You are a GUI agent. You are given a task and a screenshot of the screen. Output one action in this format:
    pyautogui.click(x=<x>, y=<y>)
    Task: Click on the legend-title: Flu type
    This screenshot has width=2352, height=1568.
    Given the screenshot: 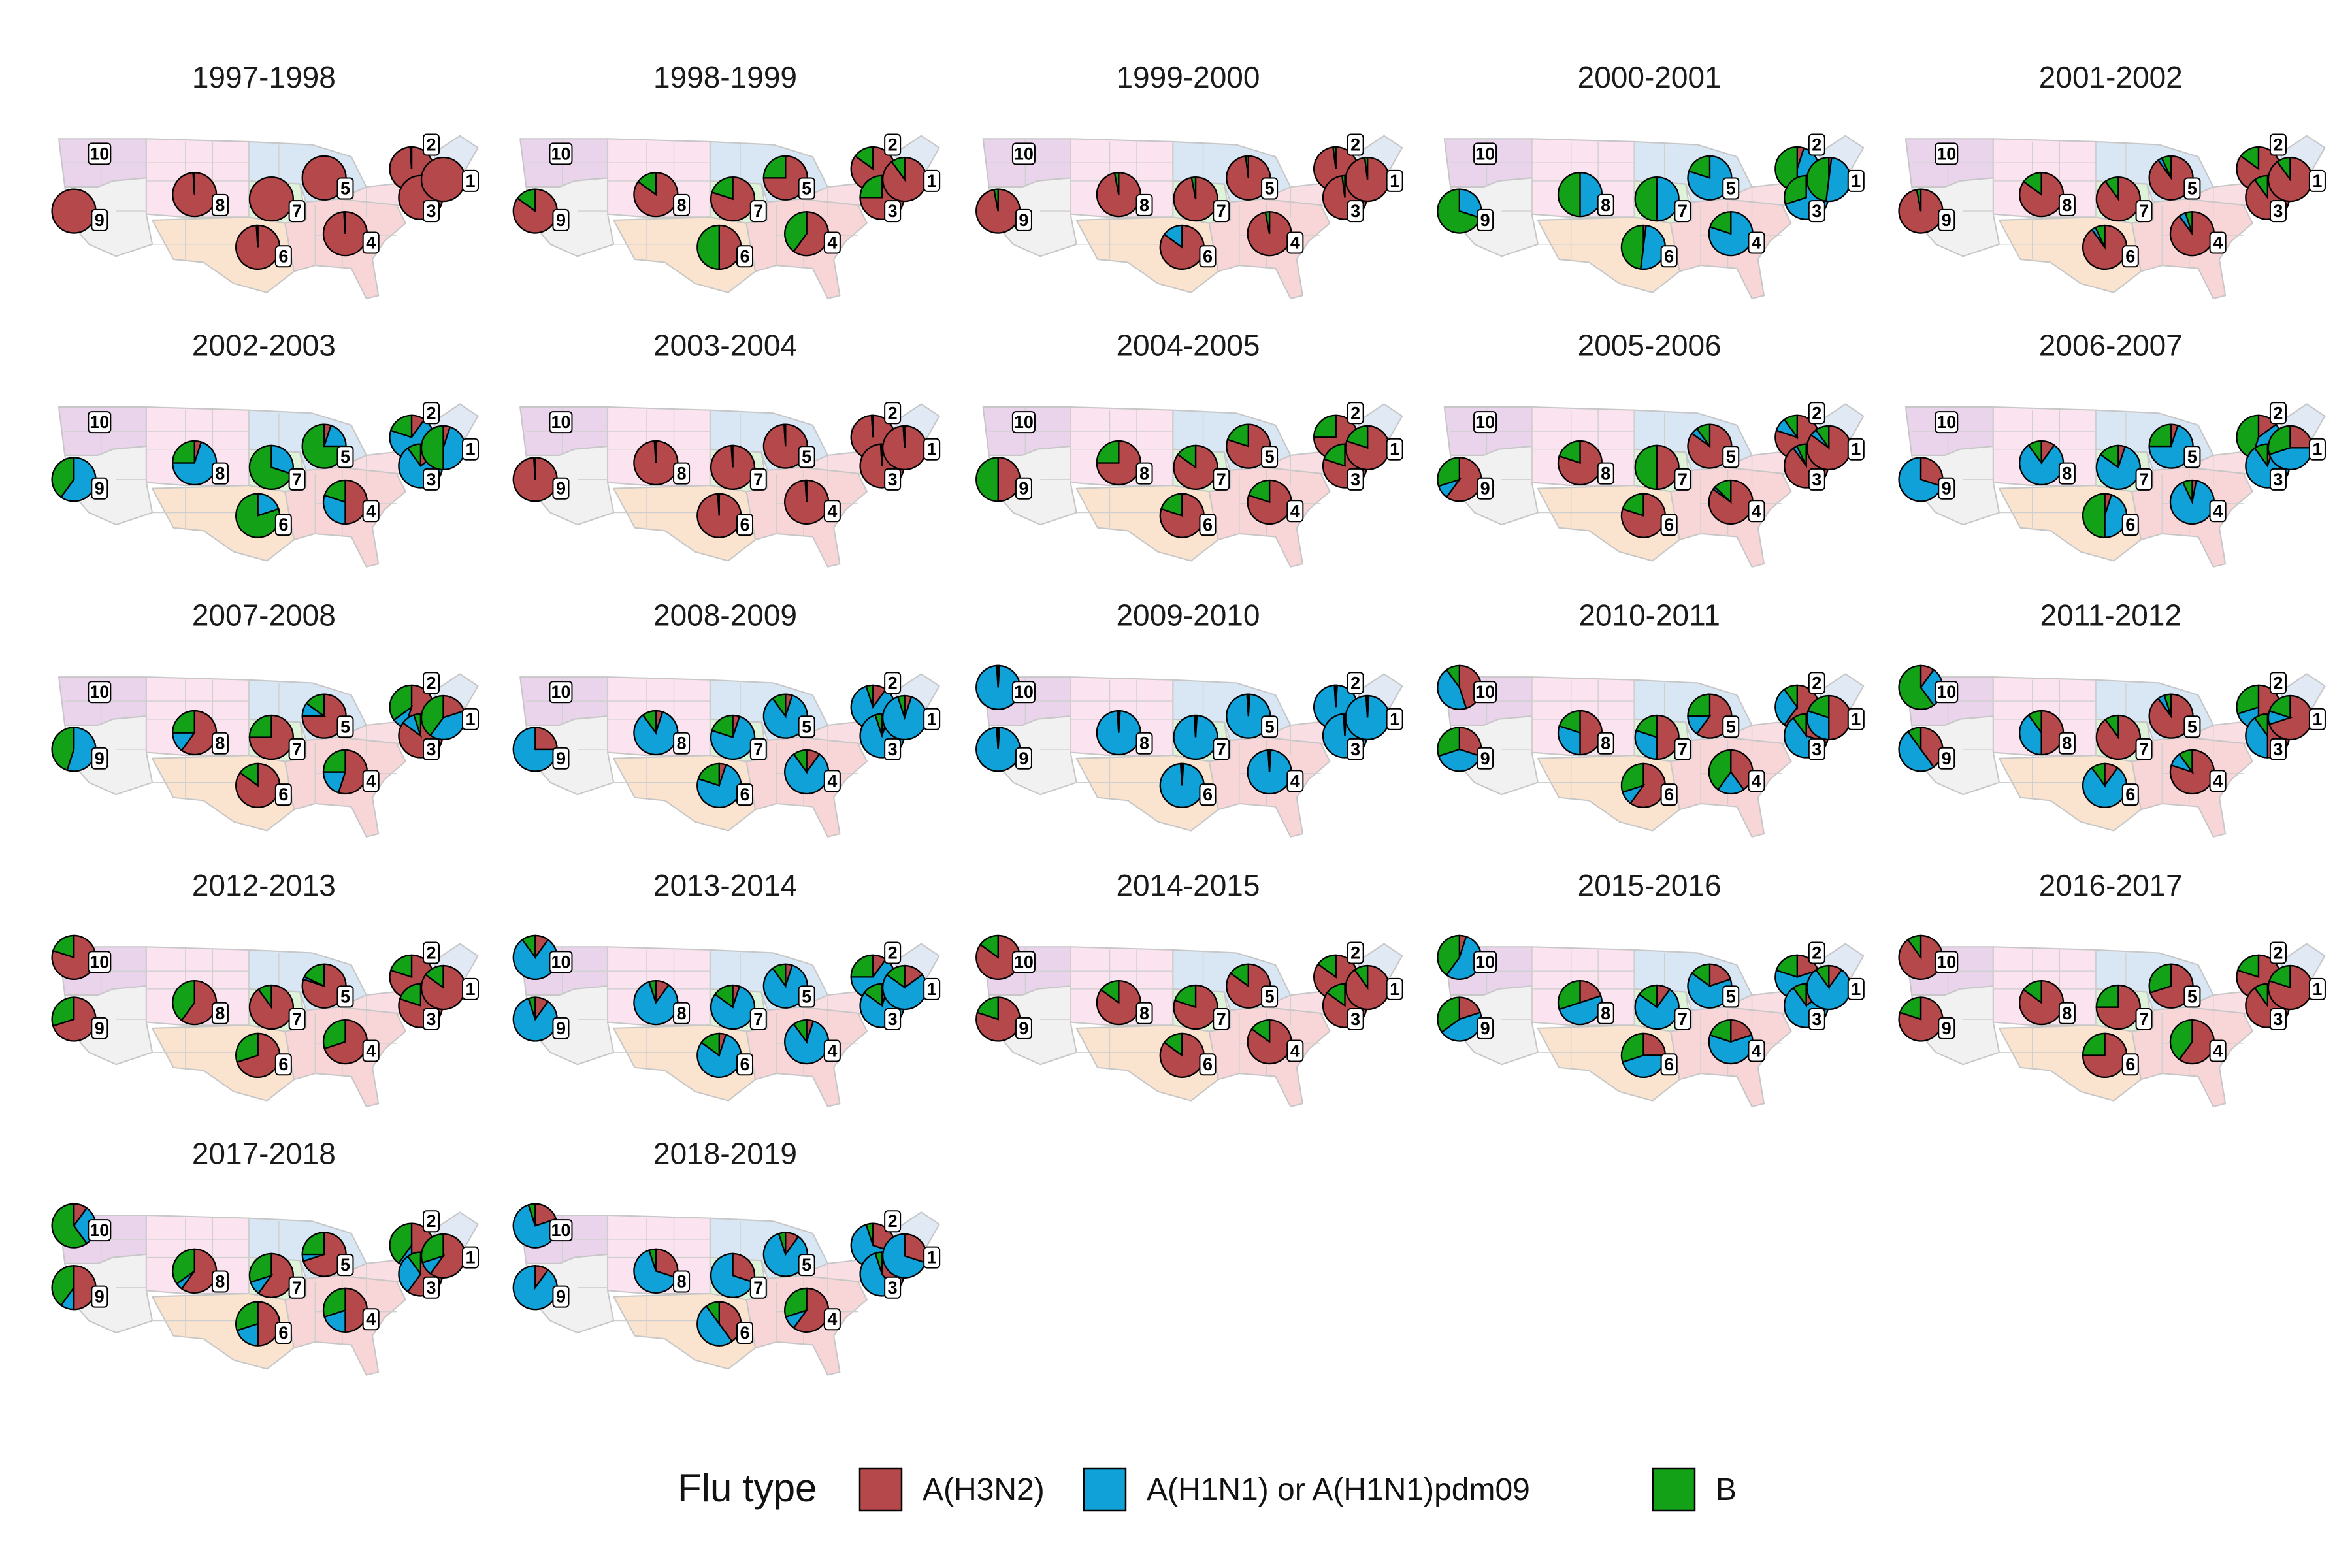 What is the action you would take?
    pyautogui.click(x=747, y=1488)
    